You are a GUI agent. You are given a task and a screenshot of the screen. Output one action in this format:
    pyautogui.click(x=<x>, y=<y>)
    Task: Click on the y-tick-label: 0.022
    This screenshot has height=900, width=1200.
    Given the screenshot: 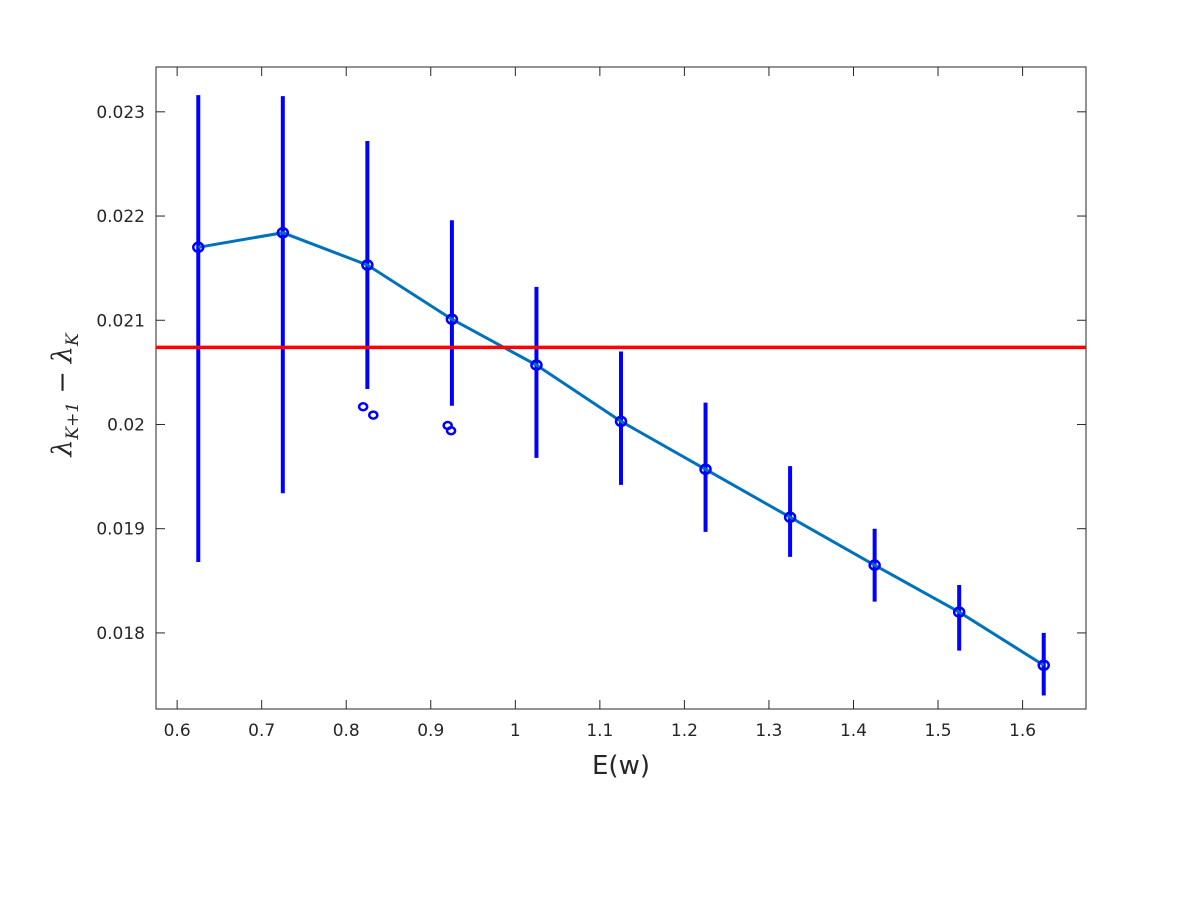 What is the action you would take?
    pyautogui.click(x=120, y=217)
    